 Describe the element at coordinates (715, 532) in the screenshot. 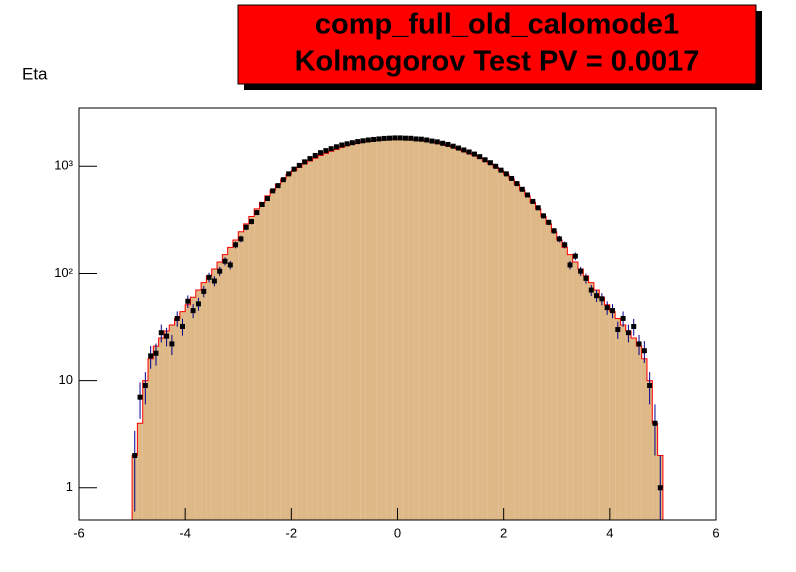

I see `x-tick-label: 6` at that location.